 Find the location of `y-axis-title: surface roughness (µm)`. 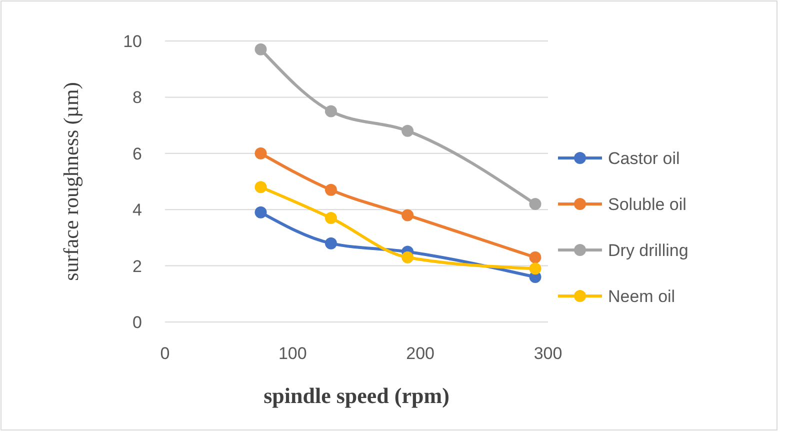

y-axis-title: surface roughness (µm) is located at coordinates (71, 181).